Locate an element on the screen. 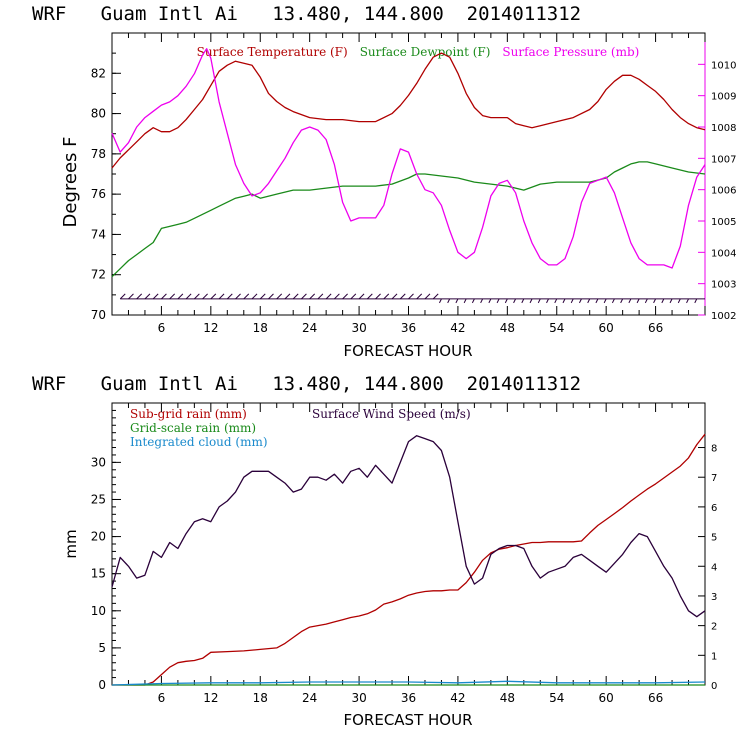 Image resolution: width=740 pixels, height=740 pixels. x-tick-label: 60 is located at coordinates (606, 698).